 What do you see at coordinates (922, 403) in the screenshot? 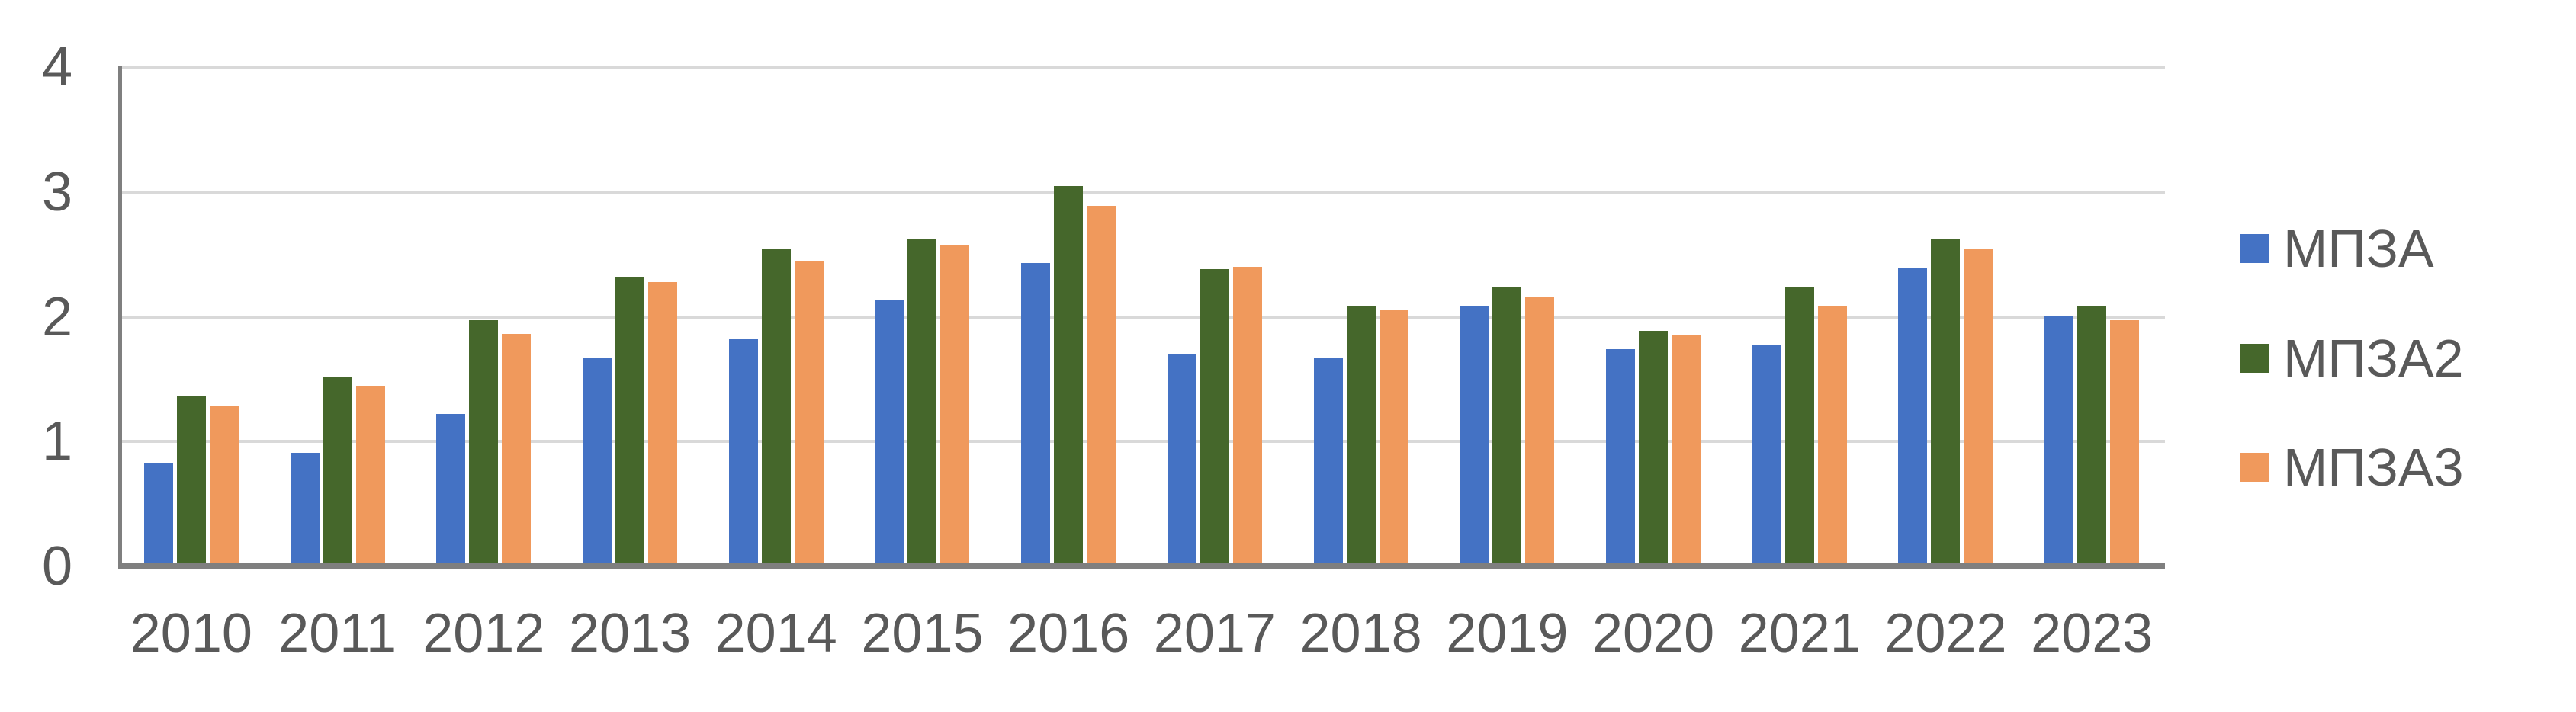
I see `bar-series2-2015` at bounding box center [922, 403].